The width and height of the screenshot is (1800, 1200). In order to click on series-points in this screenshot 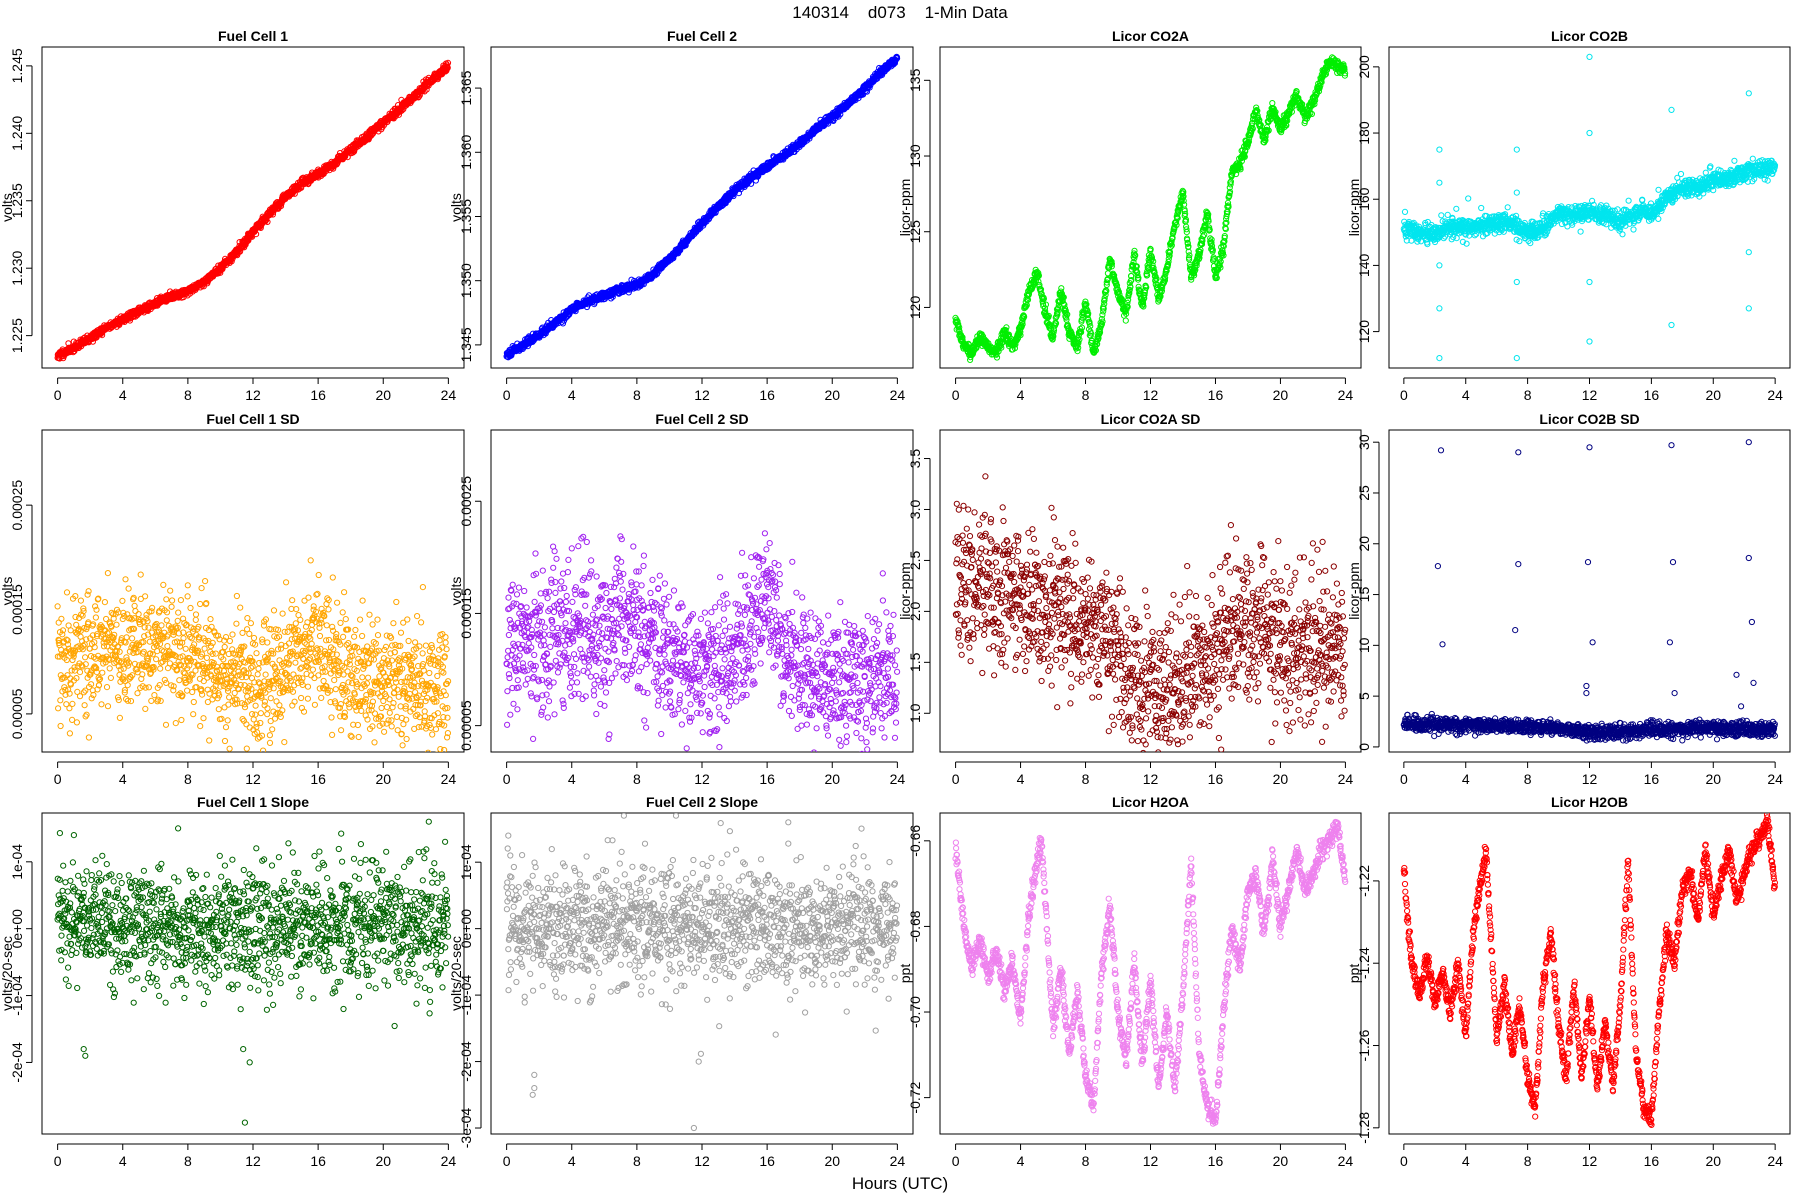, I will do `click(1589, 207)`.